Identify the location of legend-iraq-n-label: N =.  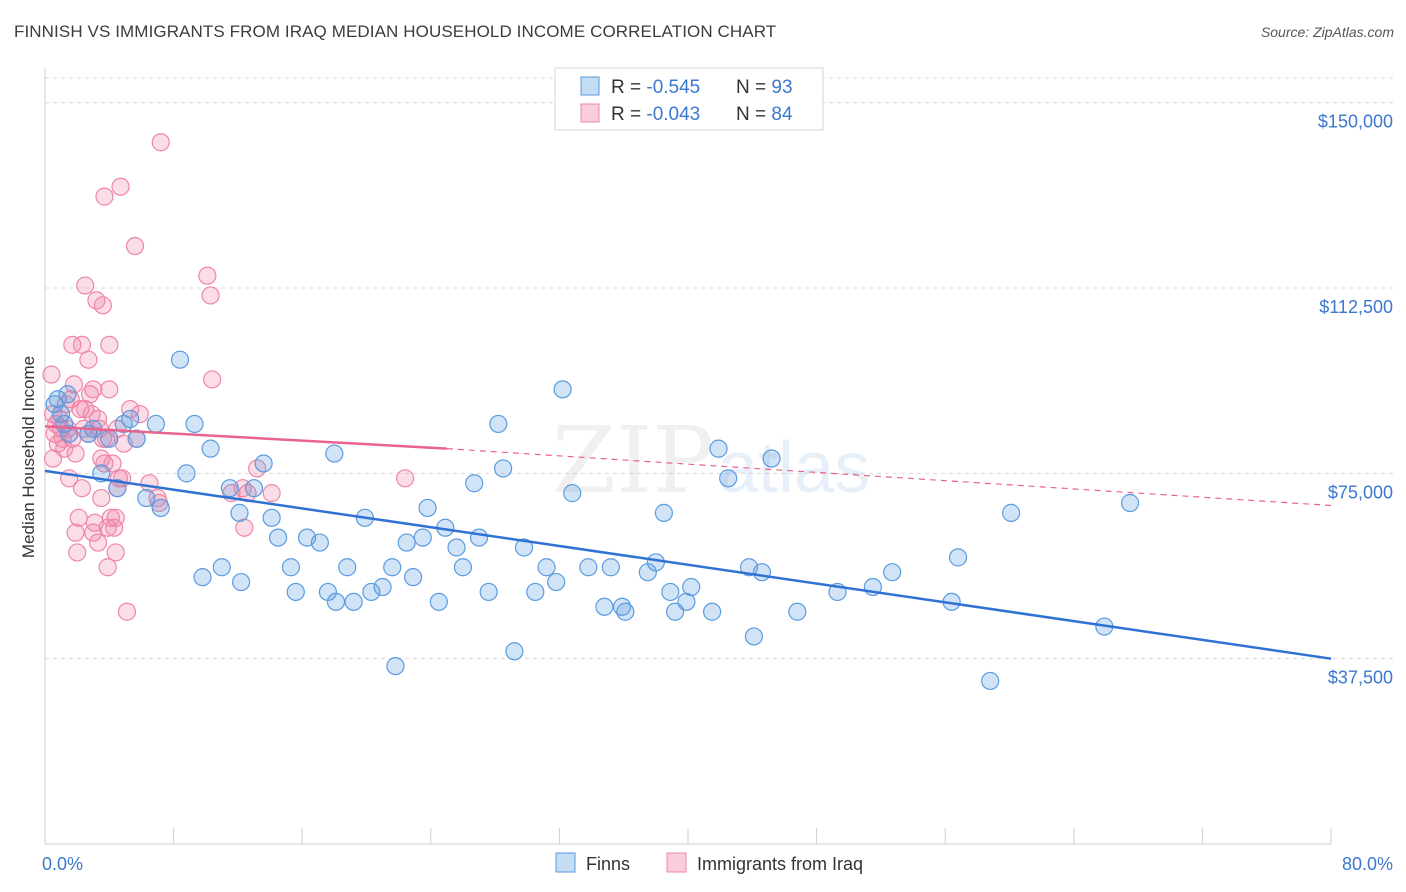
(753, 114).